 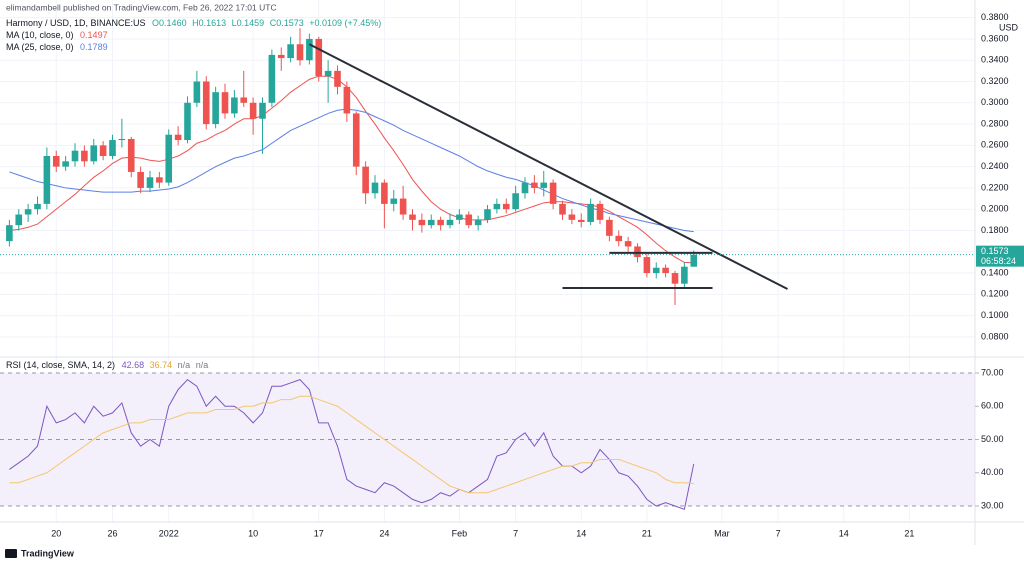 I want to click on ohlc-low: L0.1459, so click(x=248, y=23).